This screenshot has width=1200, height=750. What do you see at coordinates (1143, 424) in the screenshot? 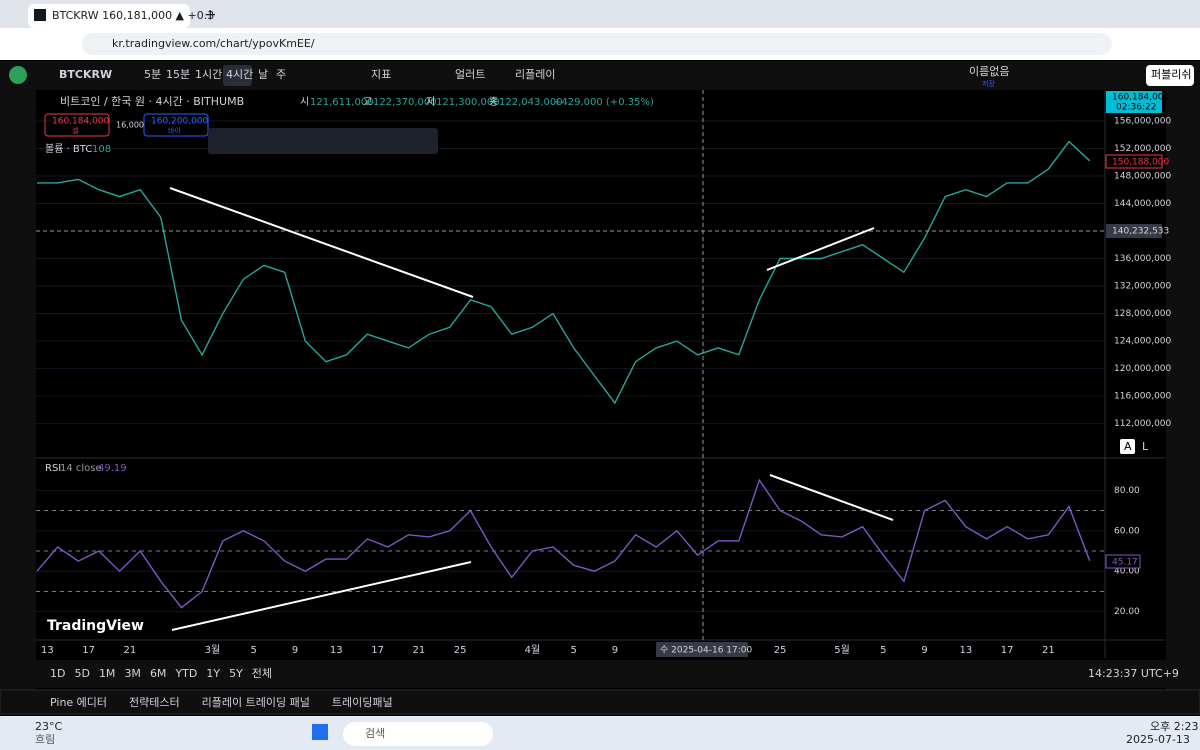
I see `y-tick-label: 112,000,000` at bounding box center [1143, 424].